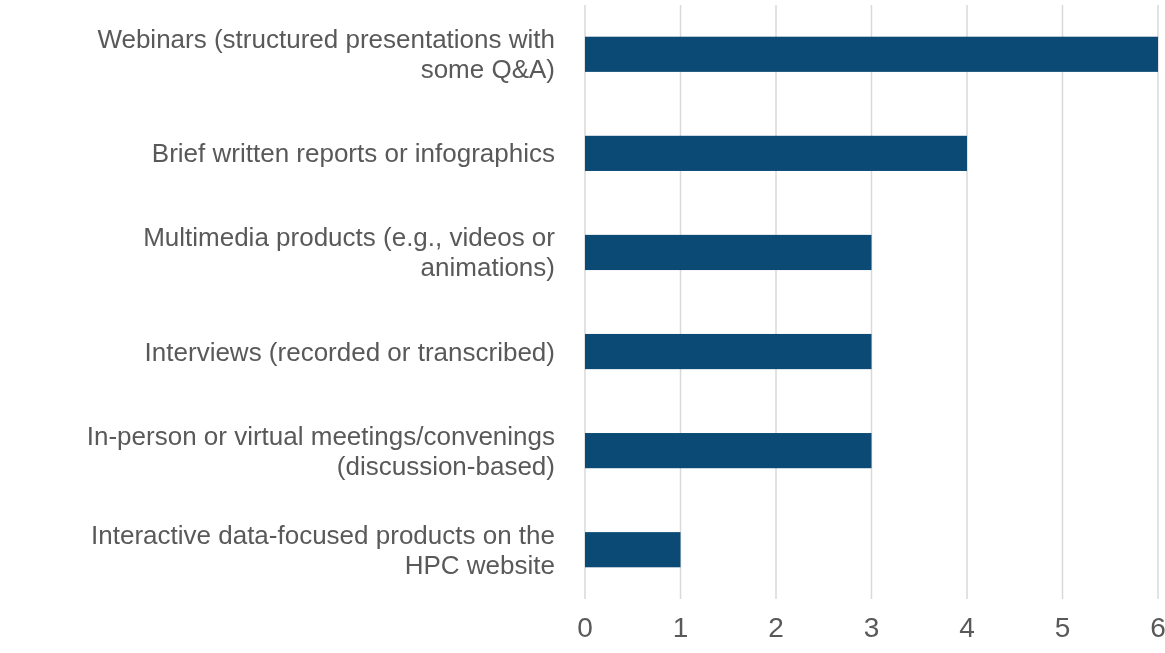 This screenshot has width=1165, height=653. Describe the element at coordinates (1062, 627) in the screenshot. I see `x-tick-label: 5` at that location.